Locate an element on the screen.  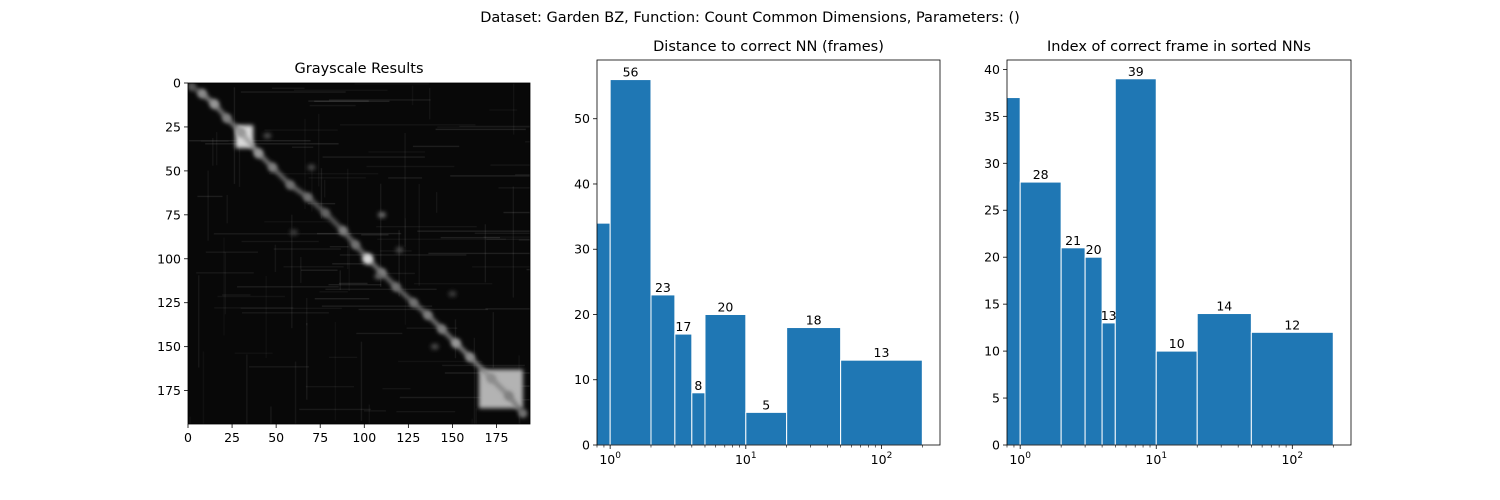
index-hist-x-tick-label: 102 is located at coordinates (1292, 459).